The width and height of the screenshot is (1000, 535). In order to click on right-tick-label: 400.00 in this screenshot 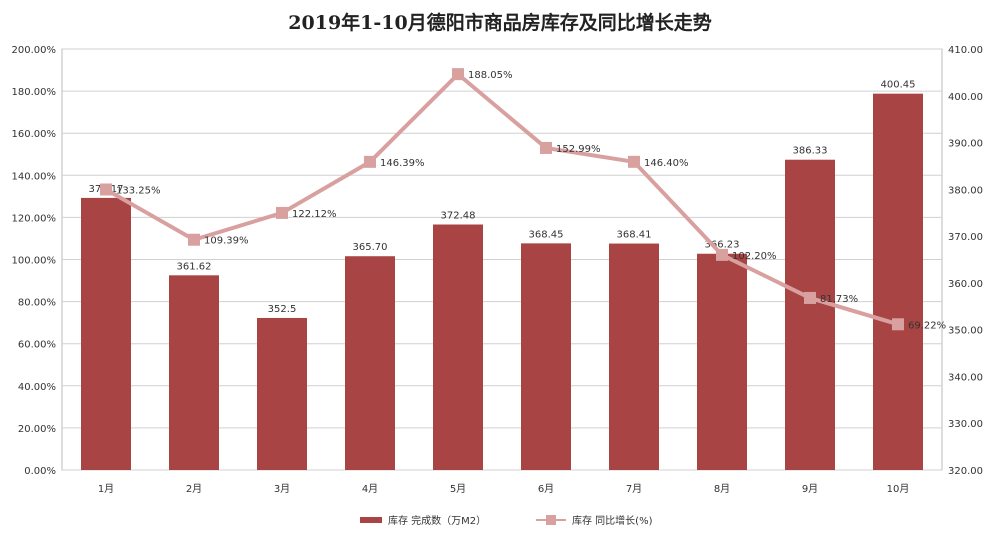, I will do `click(965, 97)`.